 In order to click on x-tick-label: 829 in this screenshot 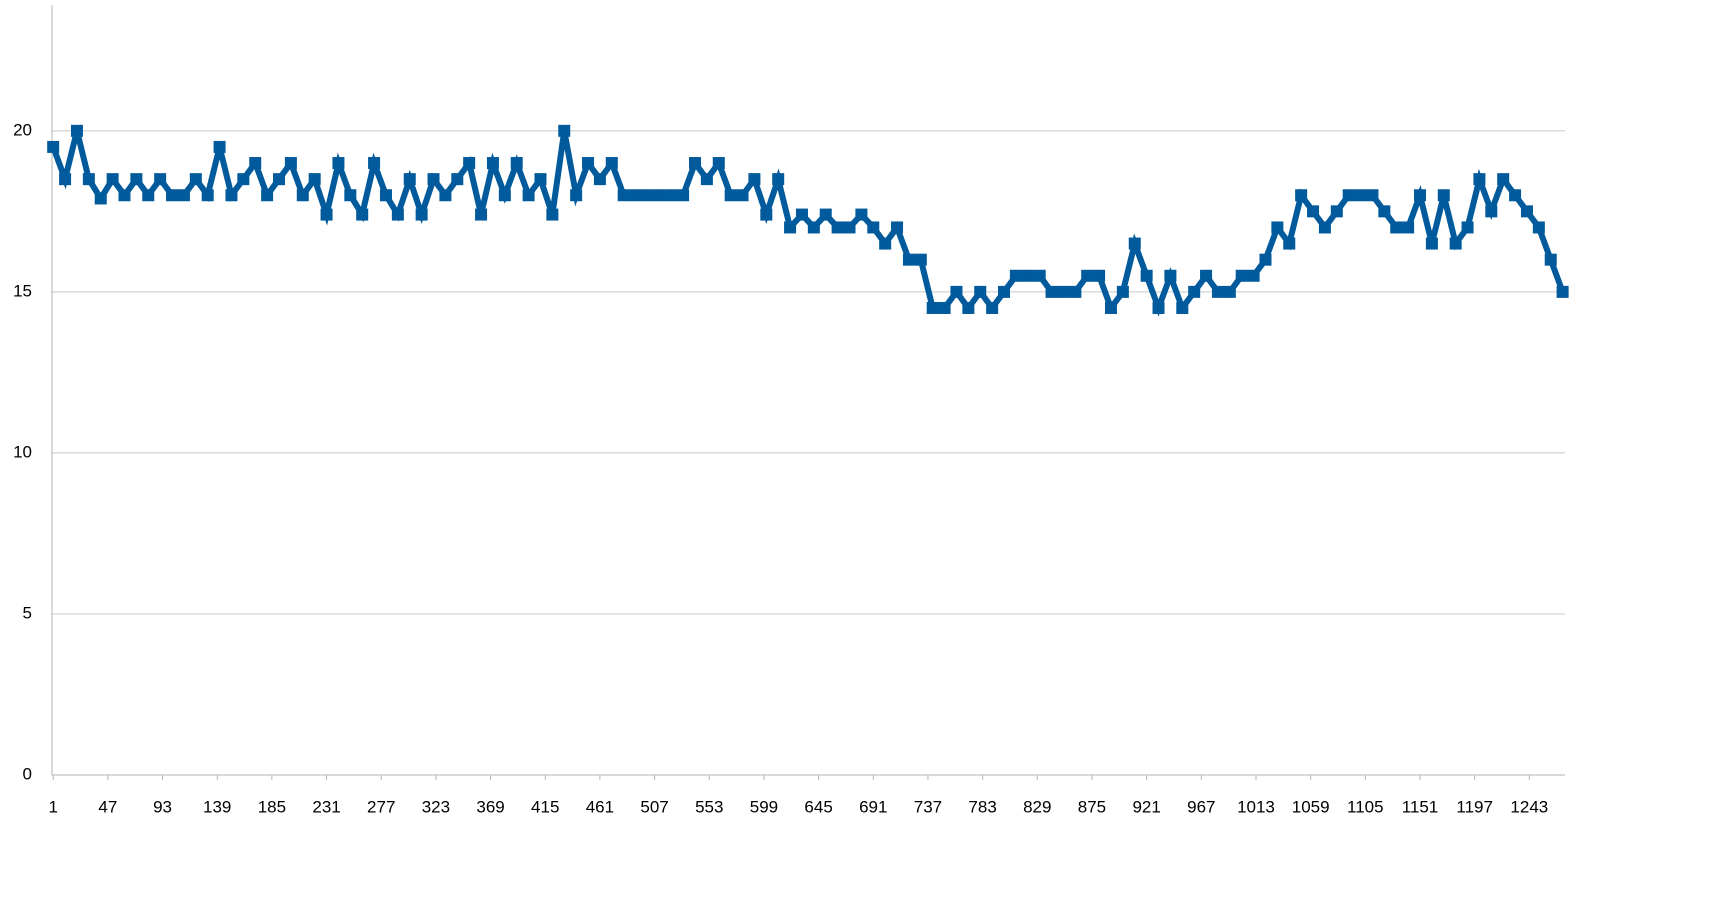, I will do `click(1037, 806)`.